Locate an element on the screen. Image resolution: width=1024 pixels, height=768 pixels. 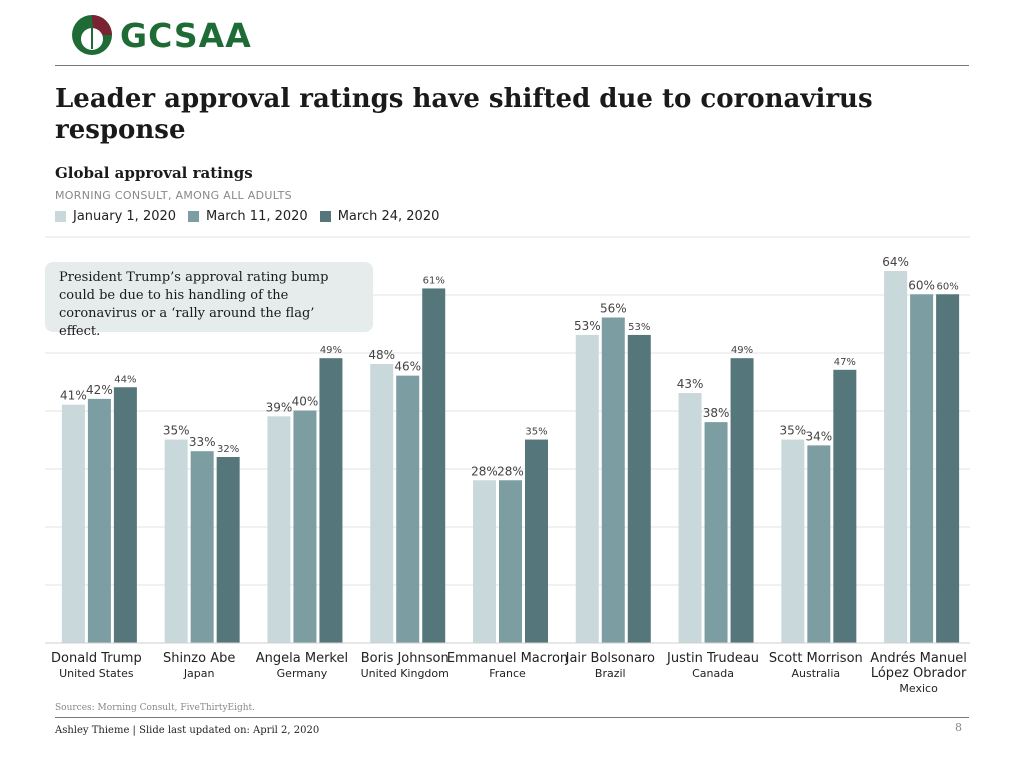
footer-divider is located at coordinates (512, 717).